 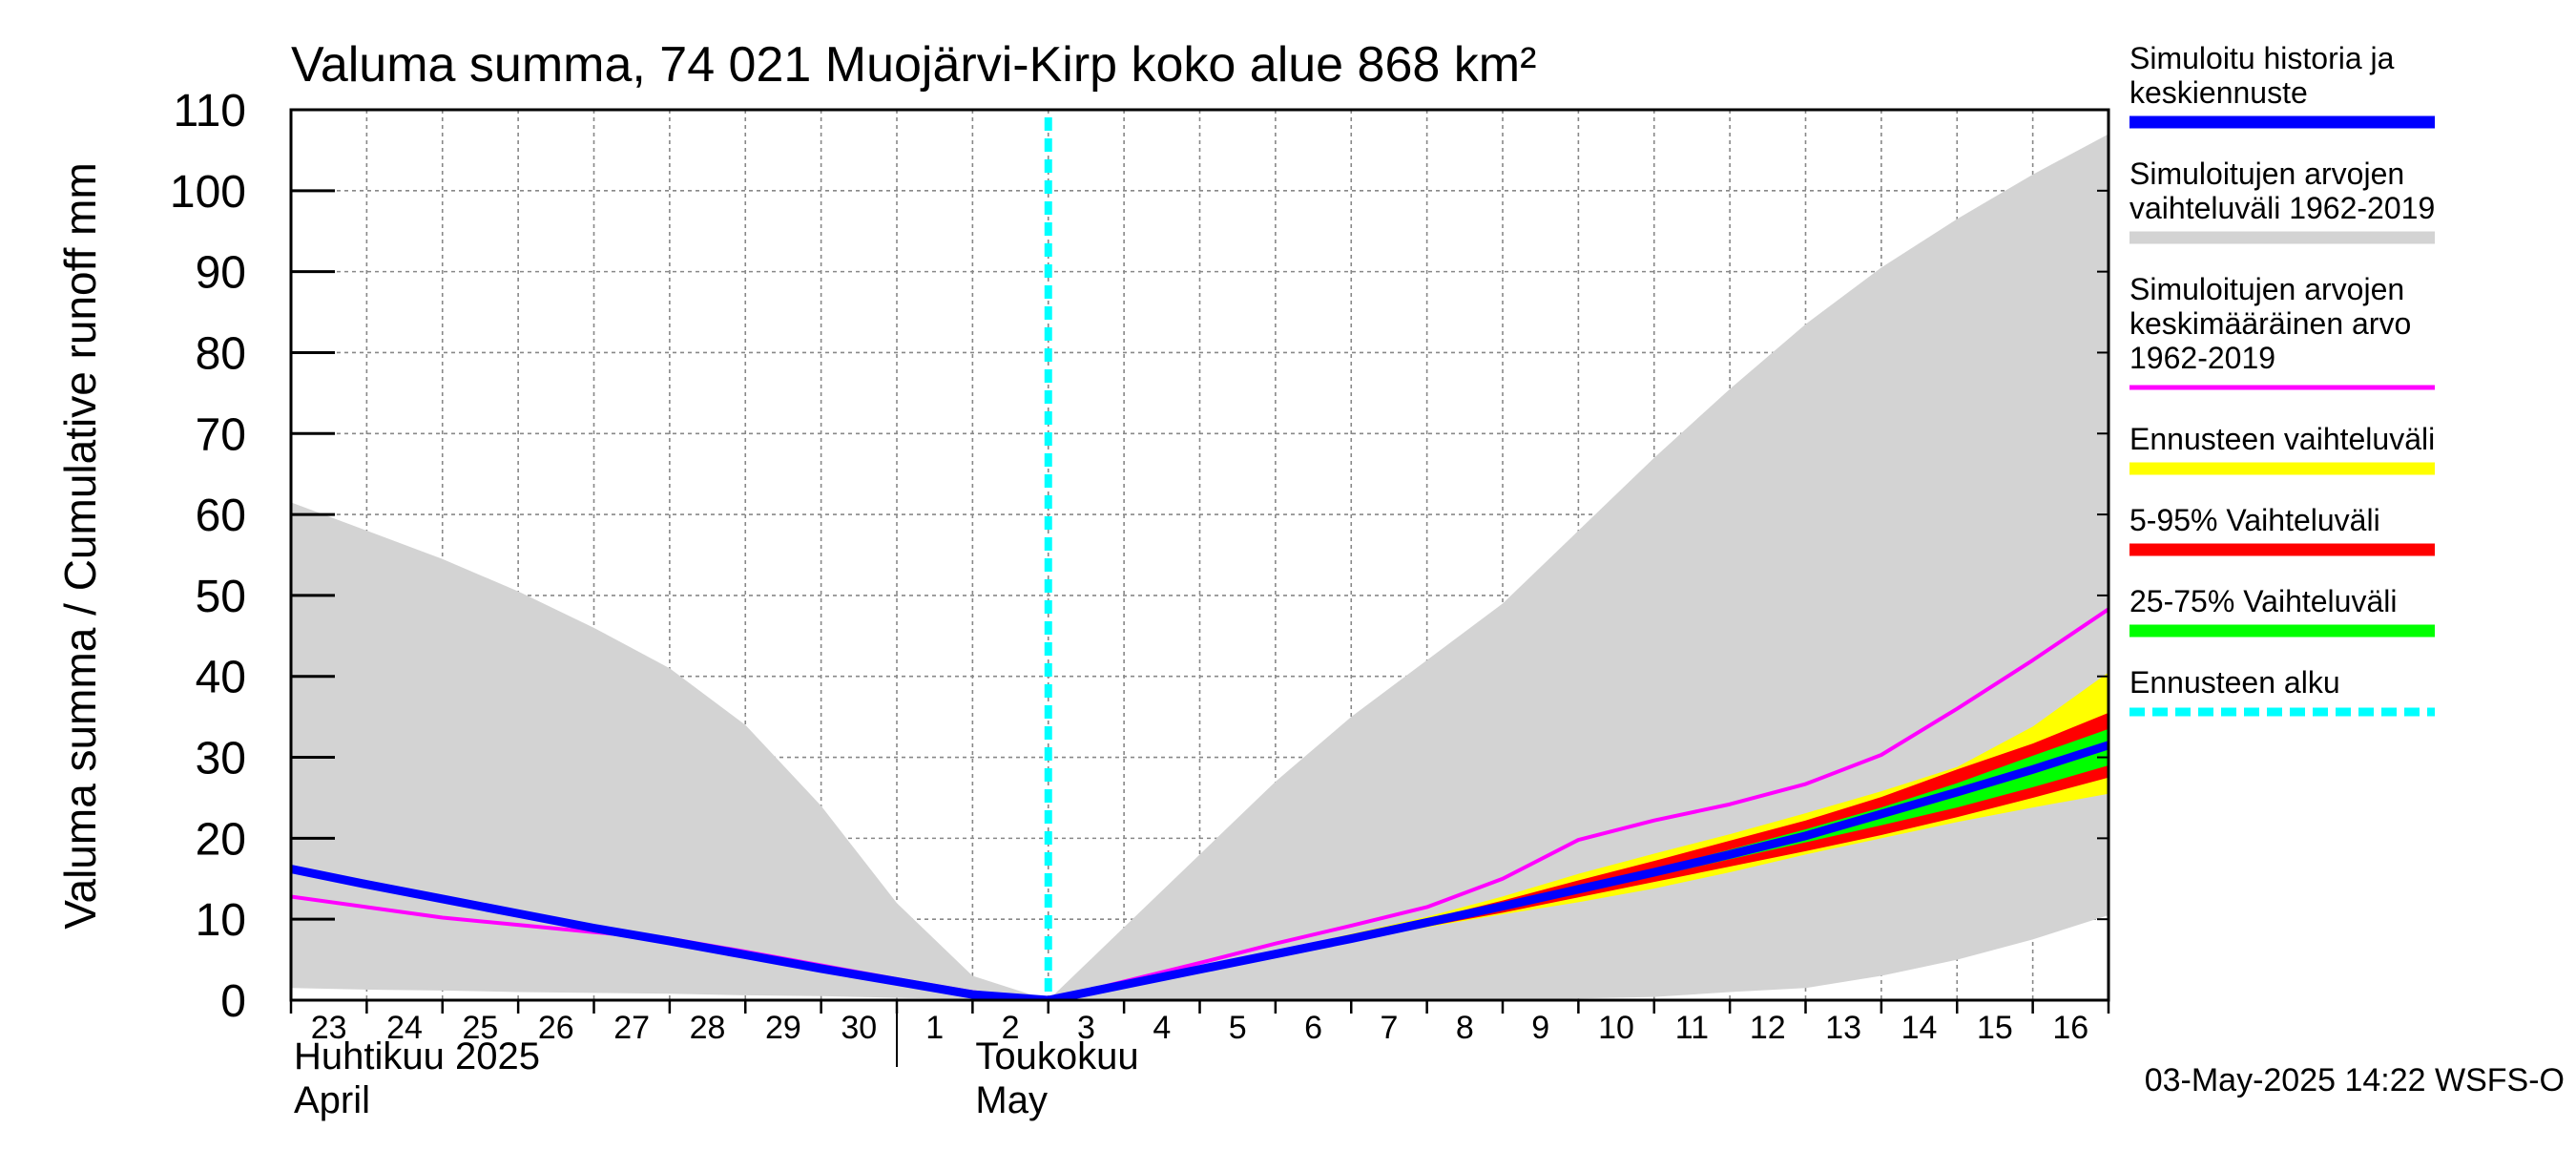 I want to click on x-tick-label: 4, so click(x=1162, y=1028).